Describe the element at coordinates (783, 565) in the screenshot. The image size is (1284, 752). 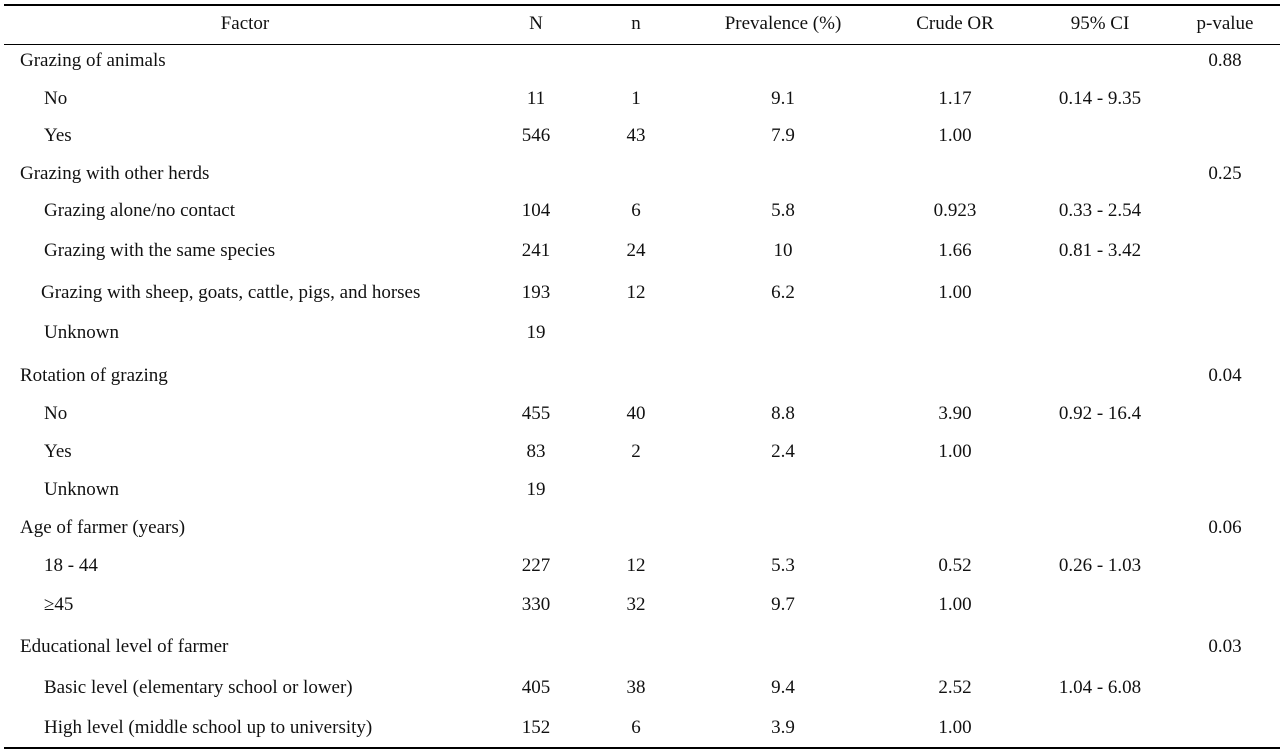
I see `cell-prevalence: 5.3` at that location.